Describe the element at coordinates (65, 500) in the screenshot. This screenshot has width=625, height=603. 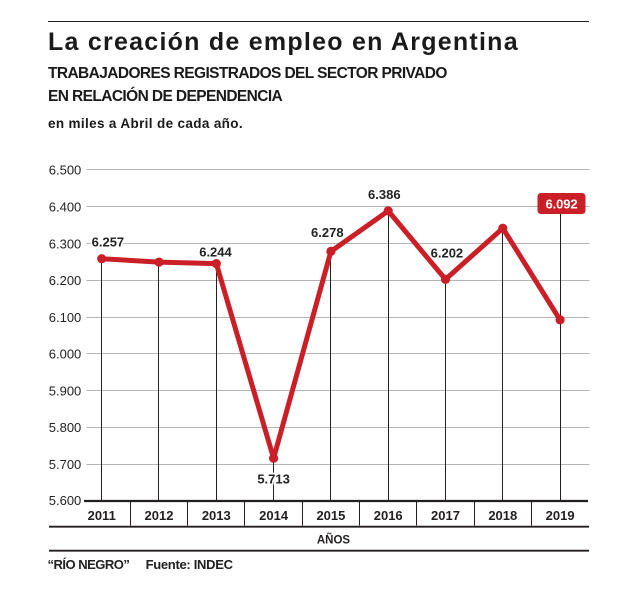
I see `svg-text: 5.600` at that location.